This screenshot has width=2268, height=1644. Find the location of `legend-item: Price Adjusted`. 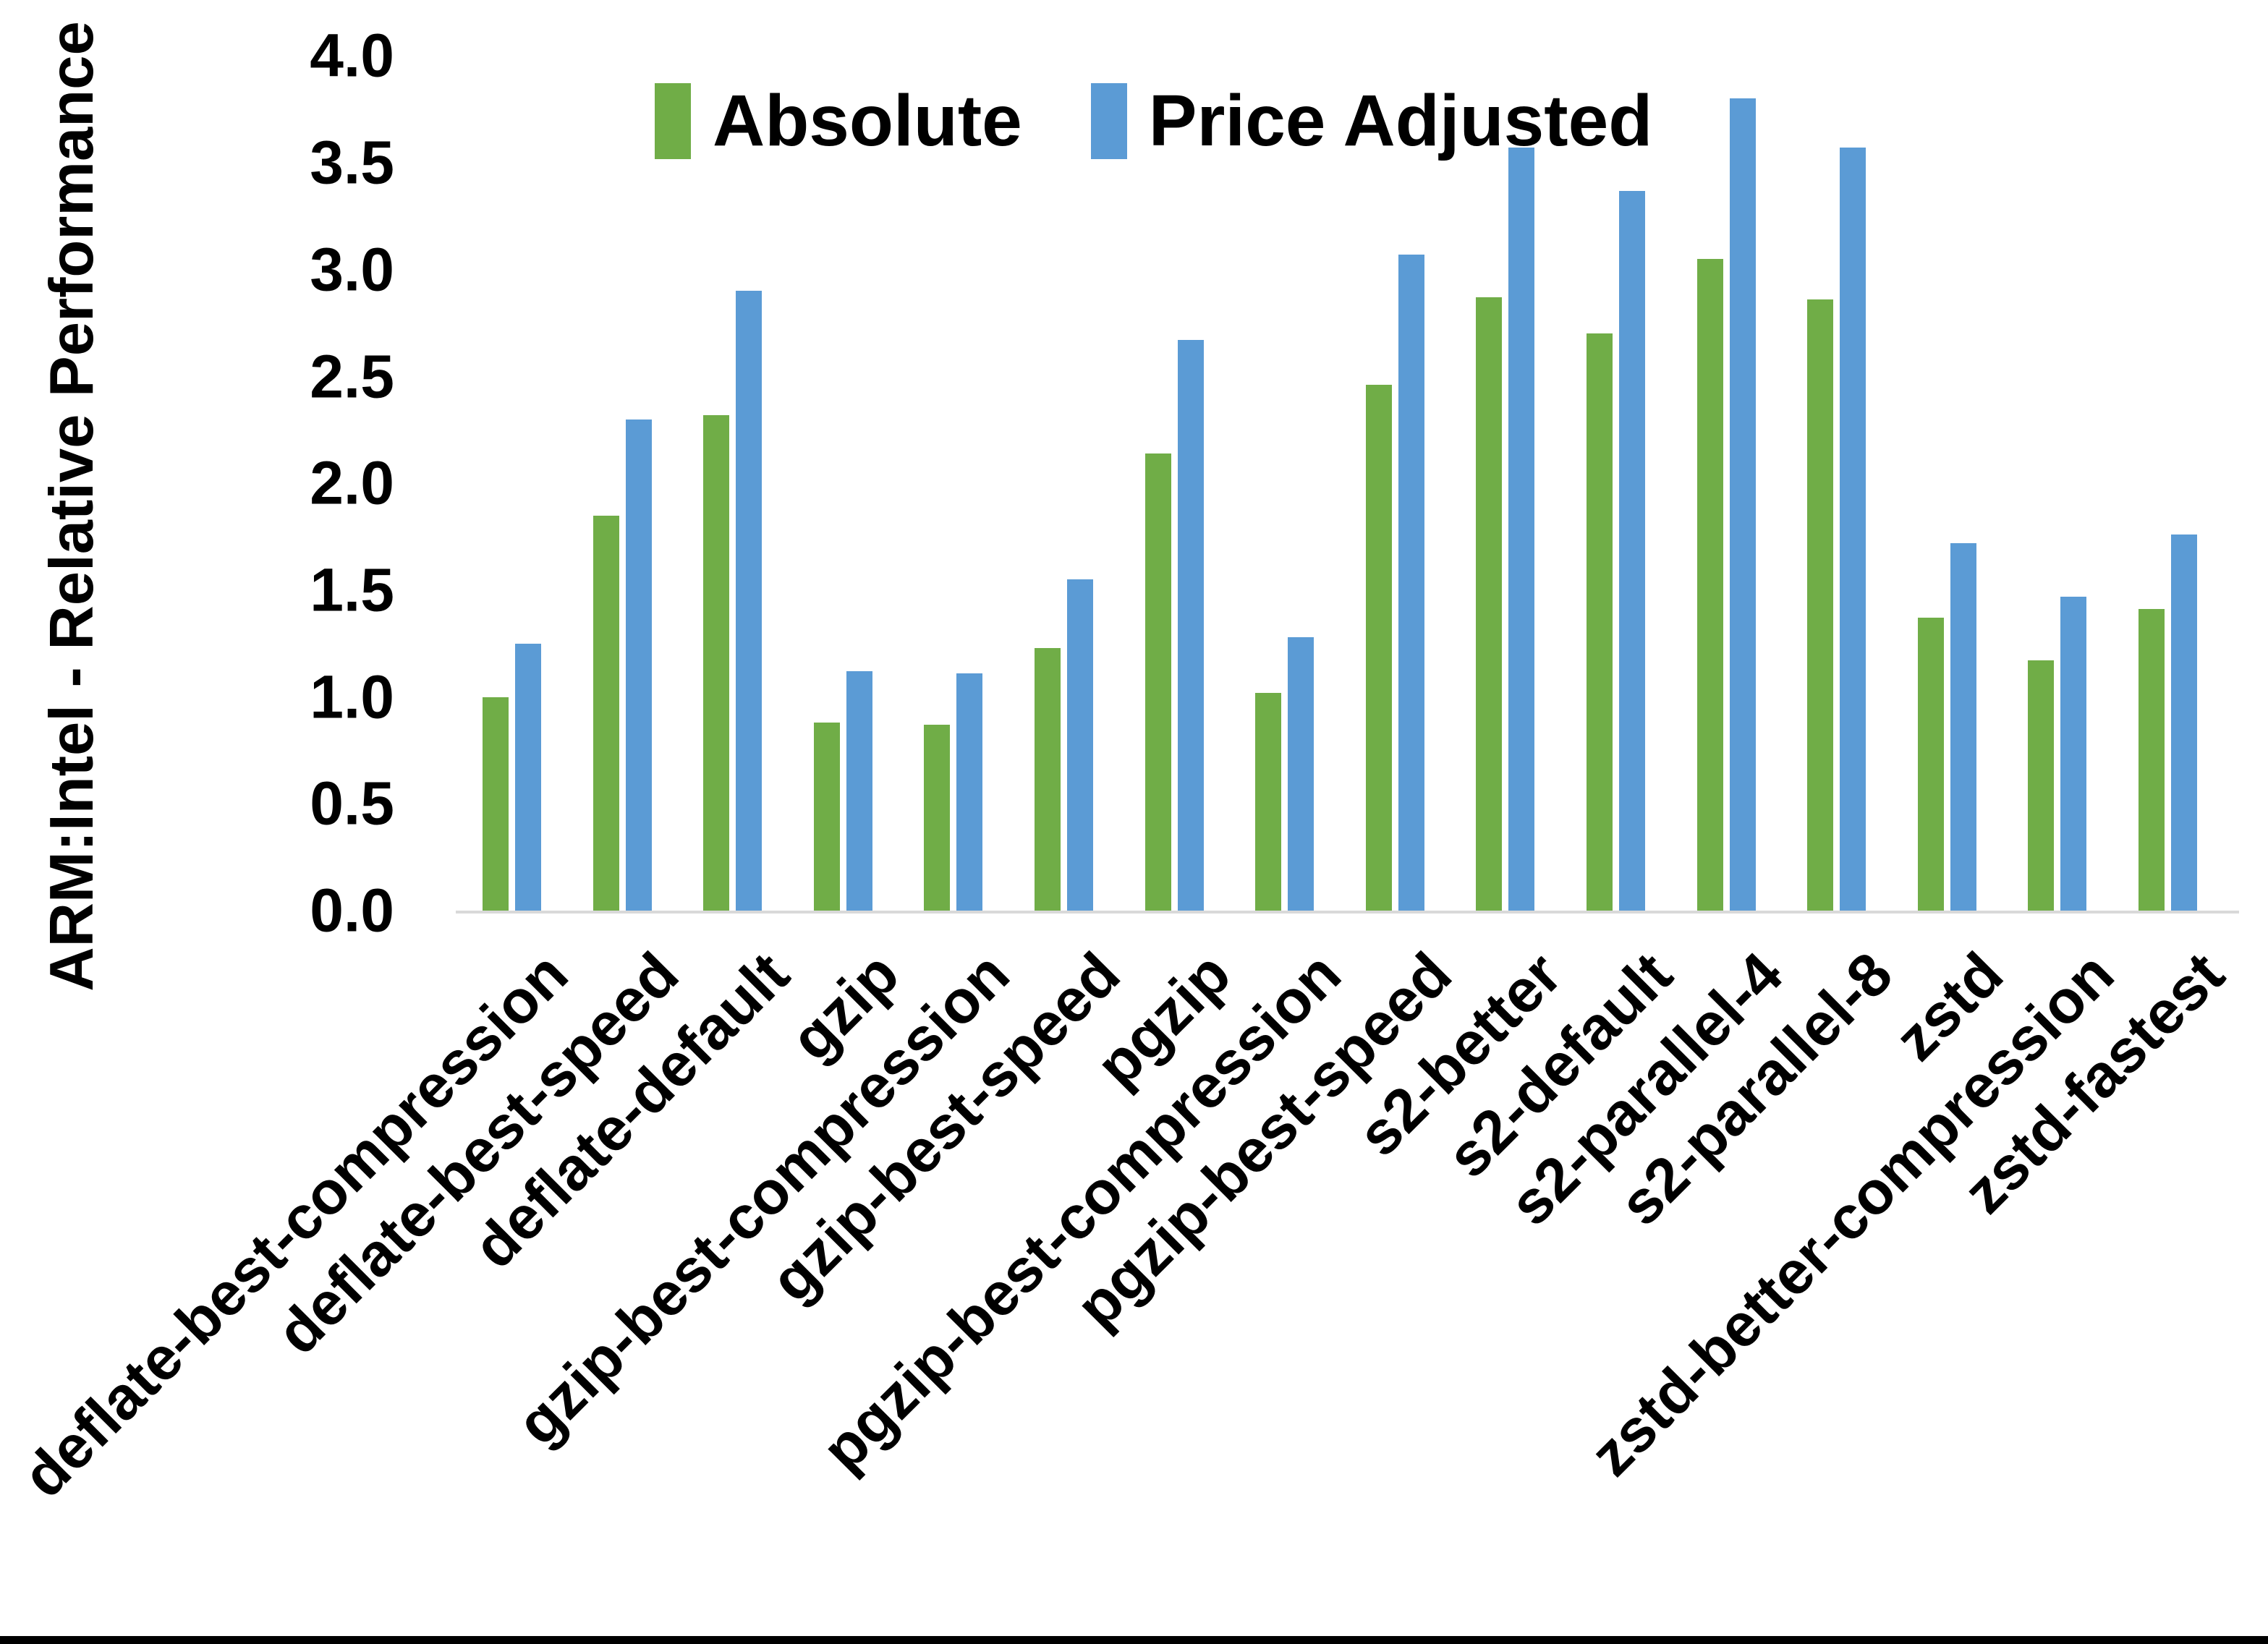

legend-item: Price Adjusted is located at coordinates (1371, 121).